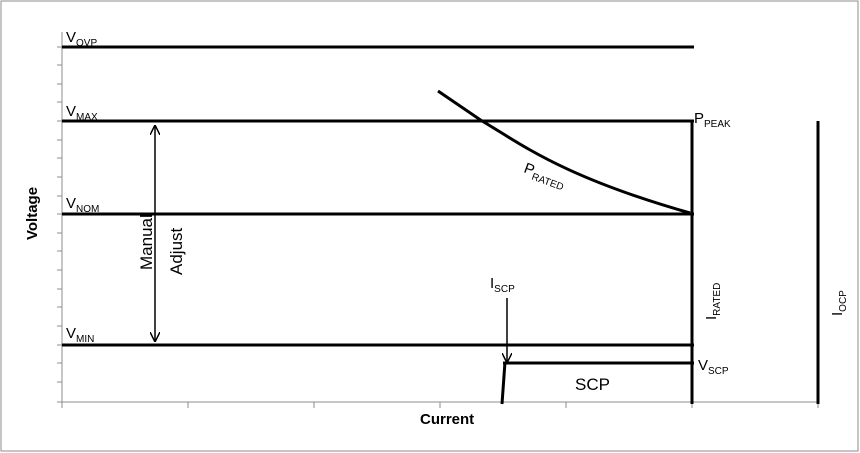 The image size is (860, 453). What do you see at coordinates (80, 335) in the screenshot?
I see `vmin-label: VMIN` at bounding box center [80, 335].